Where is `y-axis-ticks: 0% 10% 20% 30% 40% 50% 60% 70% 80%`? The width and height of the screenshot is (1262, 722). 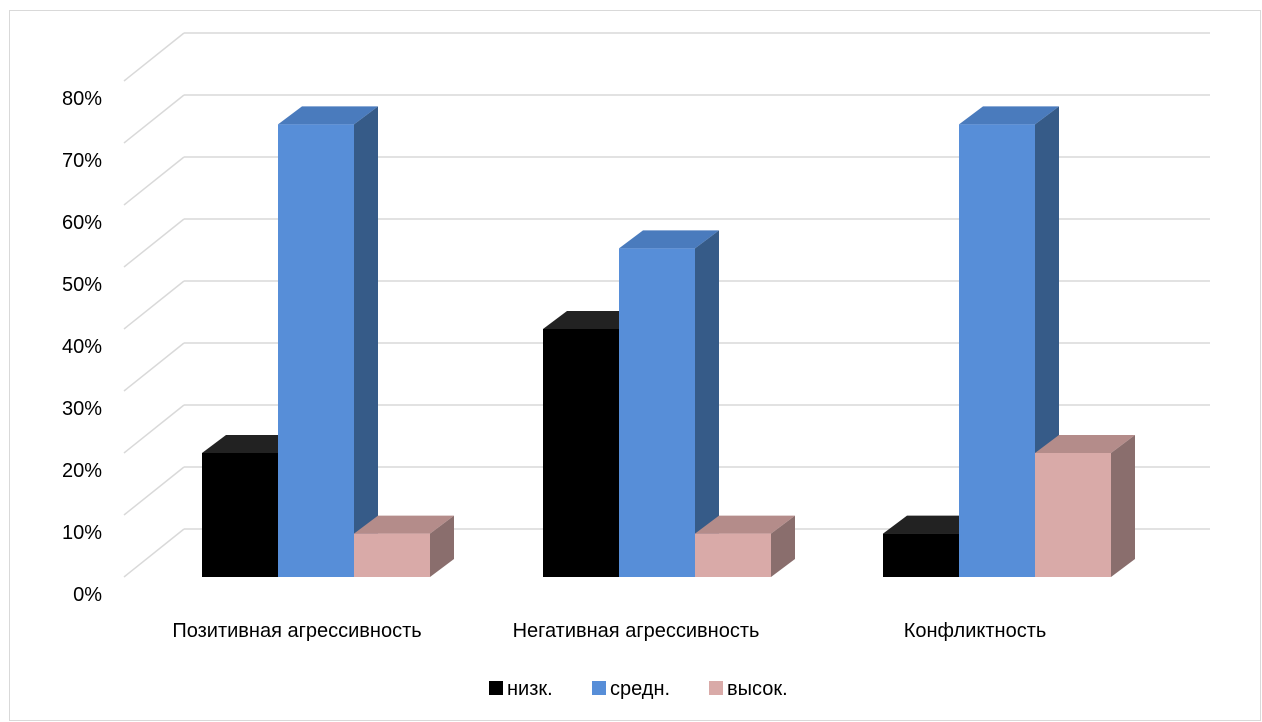 y-axis-ticks: 0% 10% 20% 30% 40% 50% 60% 70% 80% is located at coordinates (82, 347).